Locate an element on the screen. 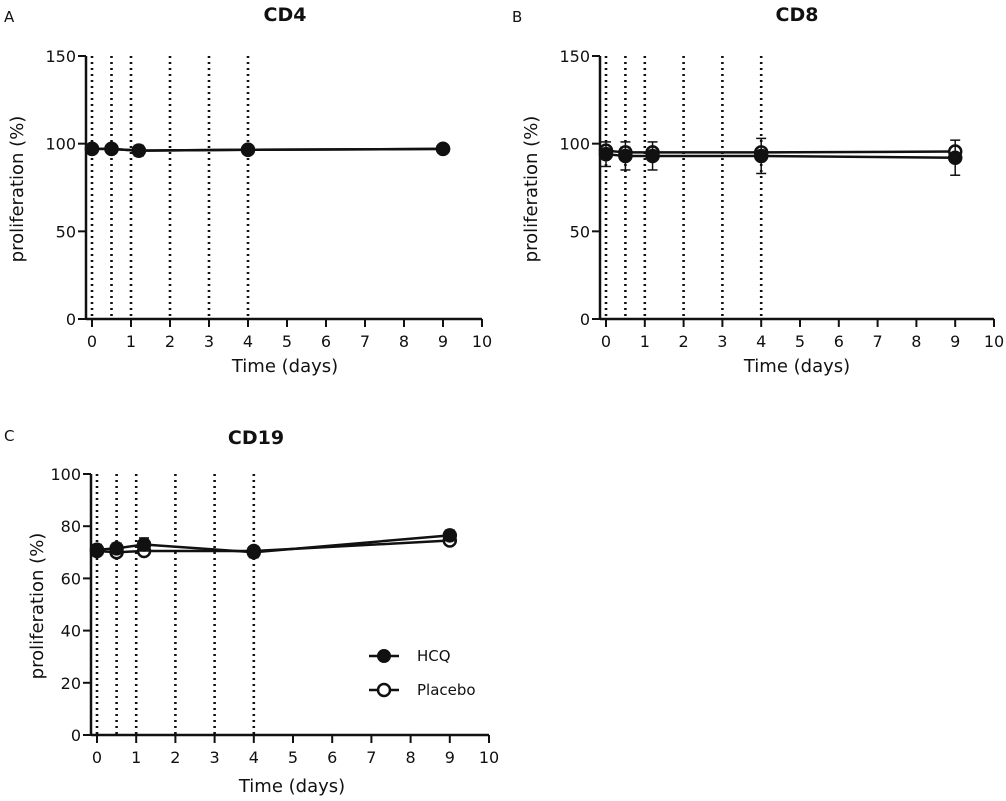  legend-item-placebo: Placebo is located at coordinates (422, 690).